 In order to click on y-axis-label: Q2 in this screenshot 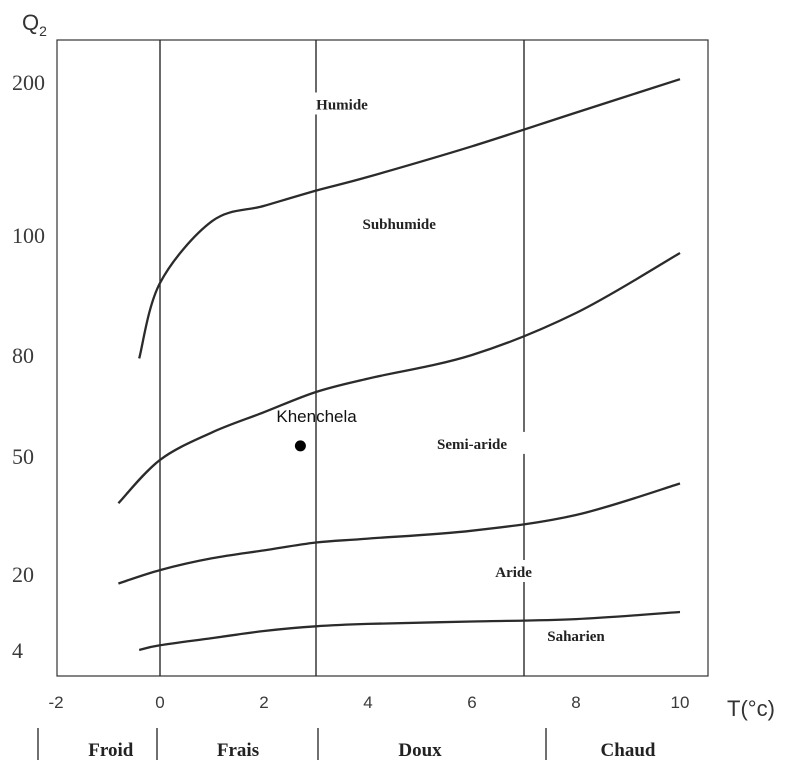, I will do `click(34, 24)`.